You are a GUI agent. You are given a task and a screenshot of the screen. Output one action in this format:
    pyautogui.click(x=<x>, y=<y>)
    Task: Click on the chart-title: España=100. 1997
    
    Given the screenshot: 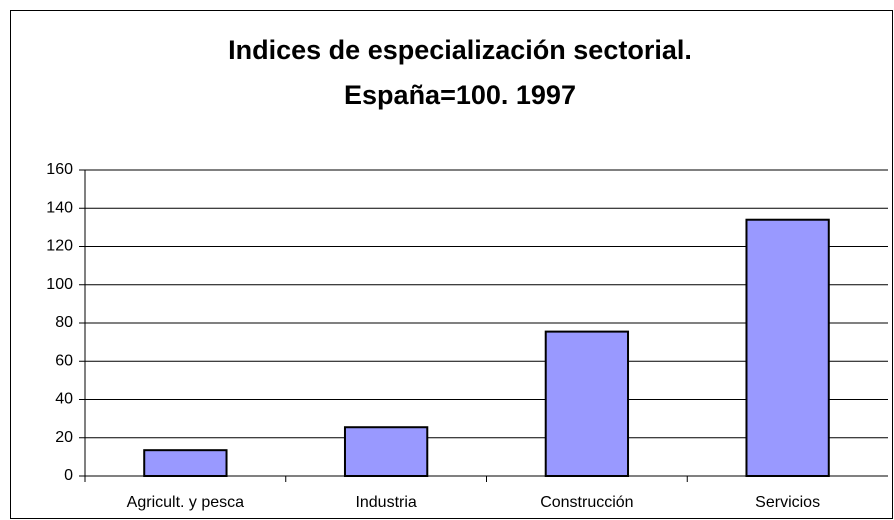 What is the action you would take?
    pyautogui.click(x=460, y=95)
    